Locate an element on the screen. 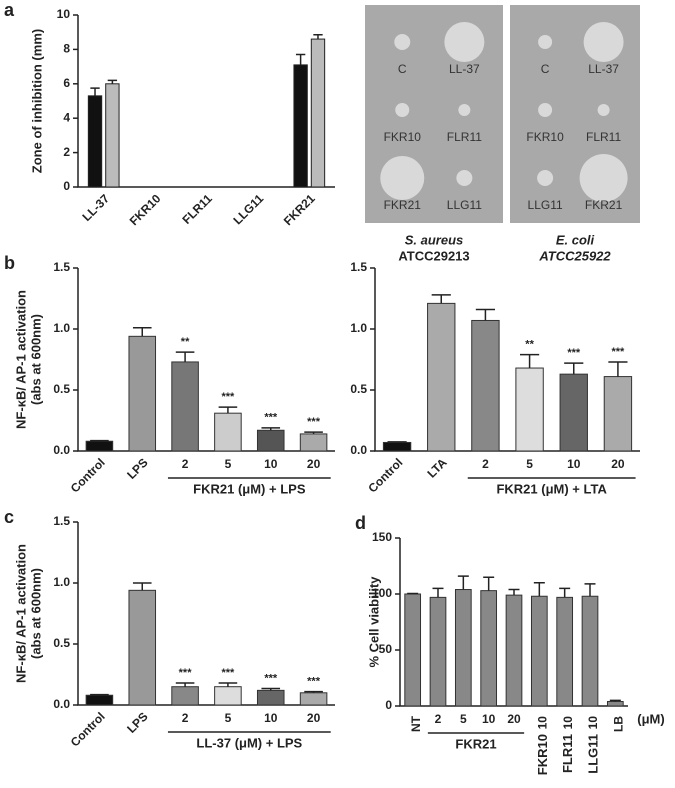 Image resolution: width=675 pixels, height=788 pixels. spot-label: FKR10 is located at coordinates (403, 137).